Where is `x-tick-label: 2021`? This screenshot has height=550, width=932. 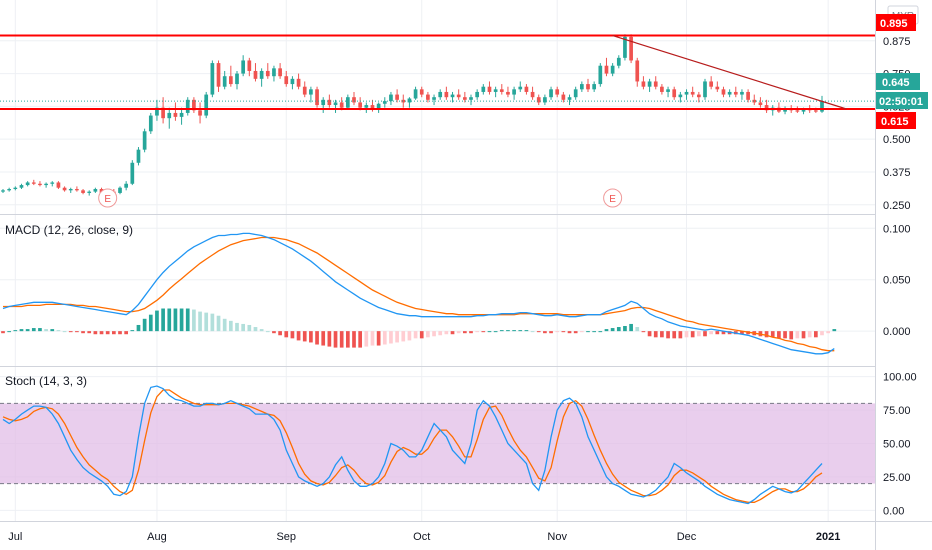 x-tick-label: 2021 is located at coordinates (828, 537).